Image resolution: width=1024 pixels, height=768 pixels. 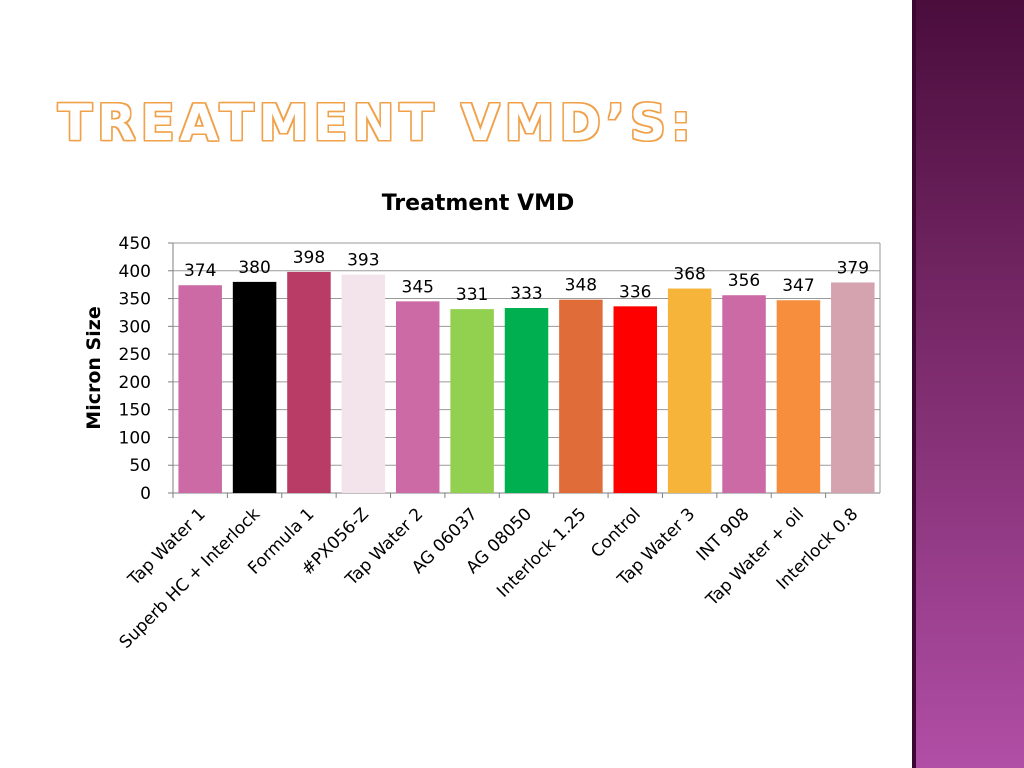 What do you see at coordinates (968, 384) in the screenshot?
I see `side-decorative-band` at bounding box center [968, 384].